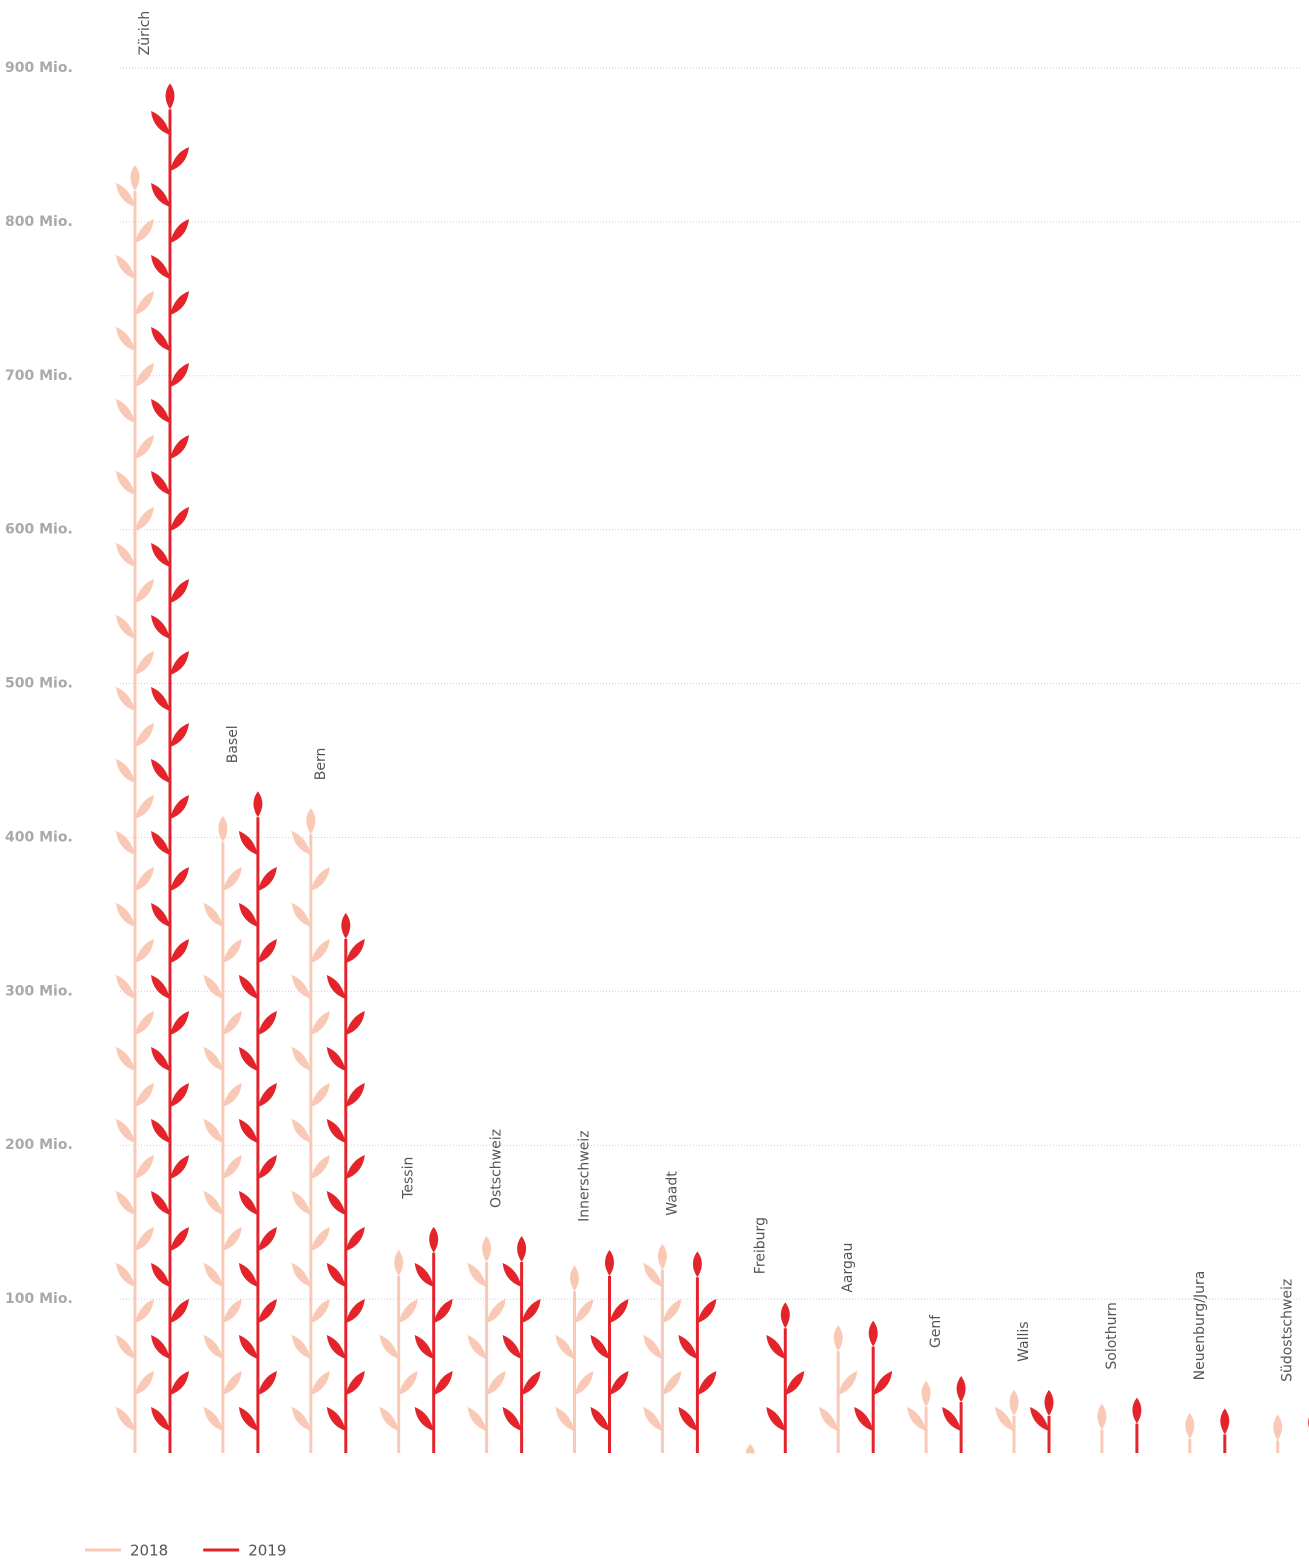 The height and width of the screenshot is (1560, 1309). What do you see at coordinates (39, 1299) in the screenshot?
I see `y-tick-label: 100 Mio.` at bounding box center [39, 1299].